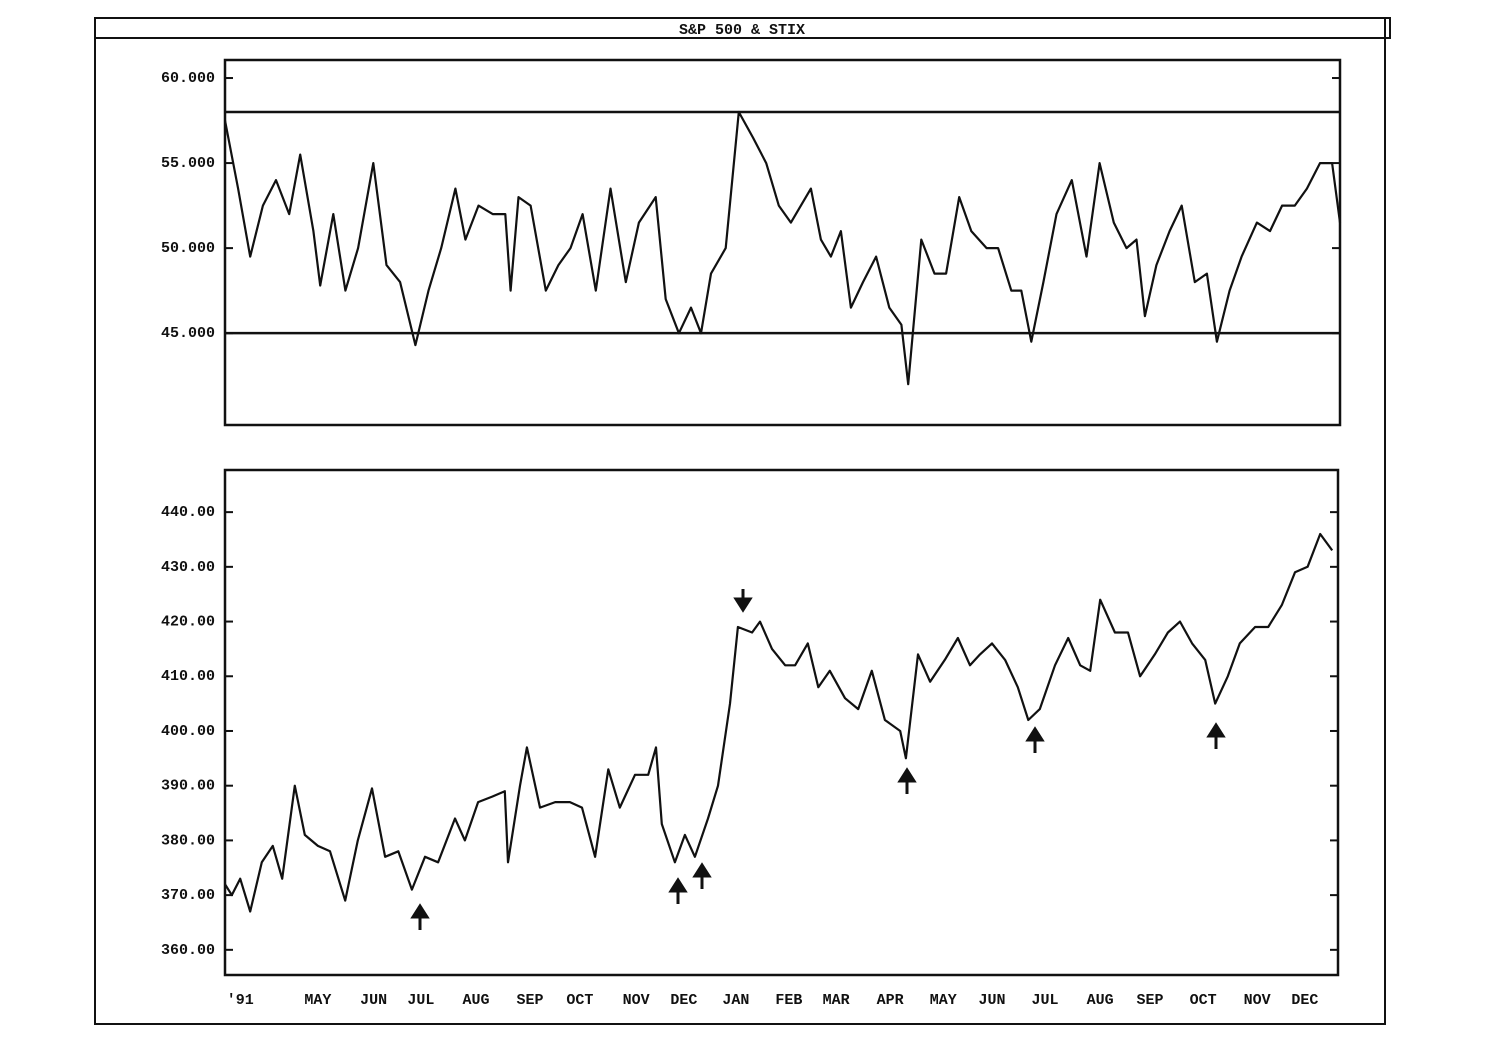 Image resolution: width=1494 pixels, height=1050 pixels. What do you see at coordinates (188, 163) in the screenshot?
I see `y-tick-label: 55.000` at bounding box center [188, 163].